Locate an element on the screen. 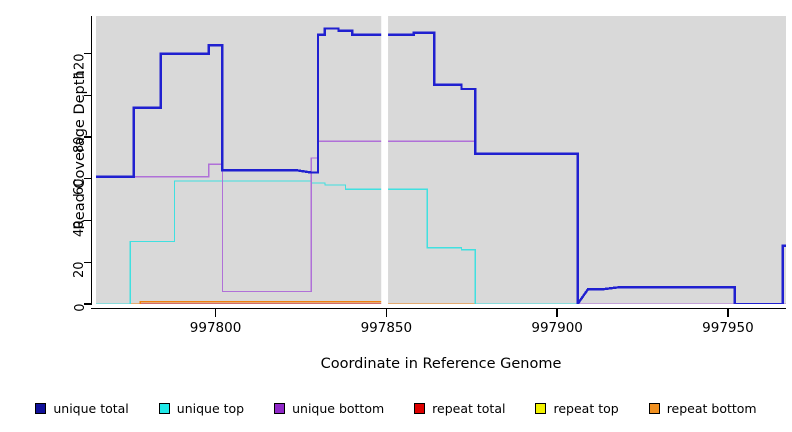 This screenshot has width=792, height=432. legend-label: unique bottom is located at coordinates (338, 408).